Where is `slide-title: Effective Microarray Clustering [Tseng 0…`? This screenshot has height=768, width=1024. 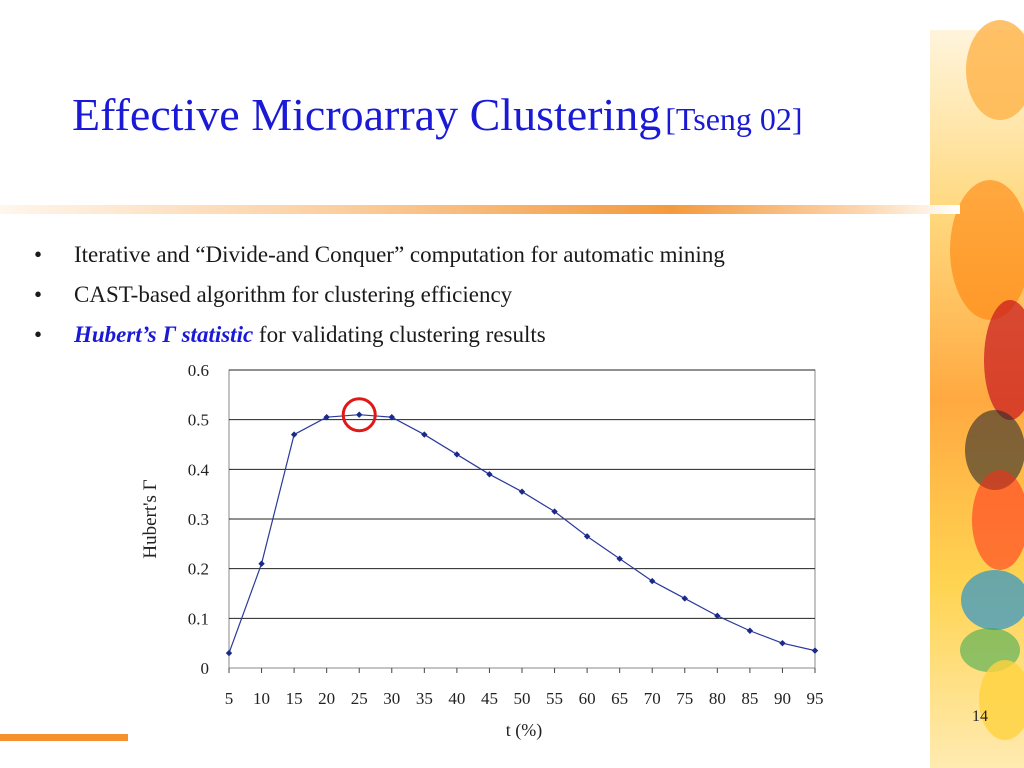
slide-title: Effective Microarray Clustering [Tseng 0… is located at coordinates (437, 114).